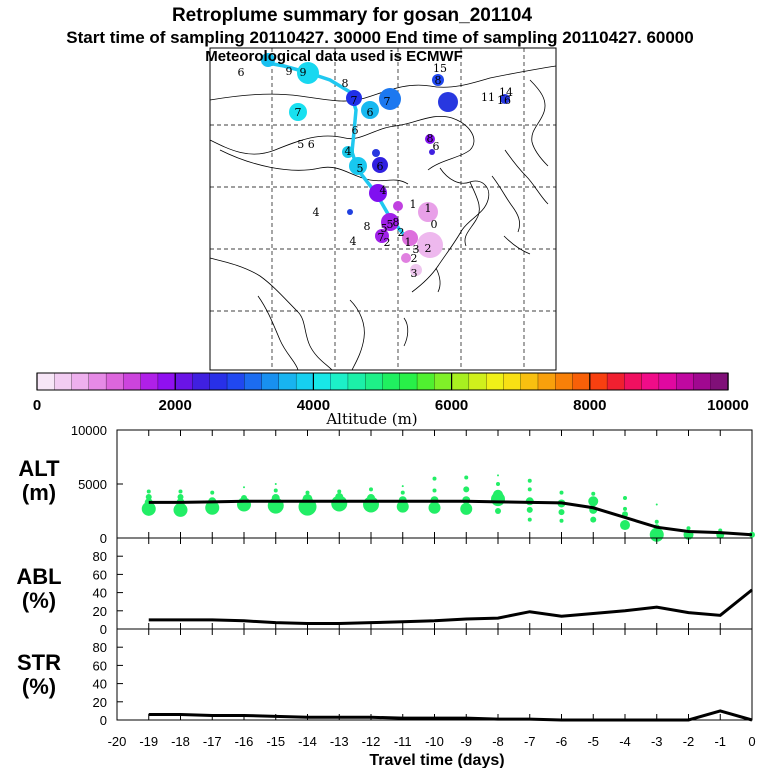 The image size is (768, 768). What do you see at coordinates (339, 741) in the screenshot?
I see `x-tick-label: -13` at bounding box center [339, 741].